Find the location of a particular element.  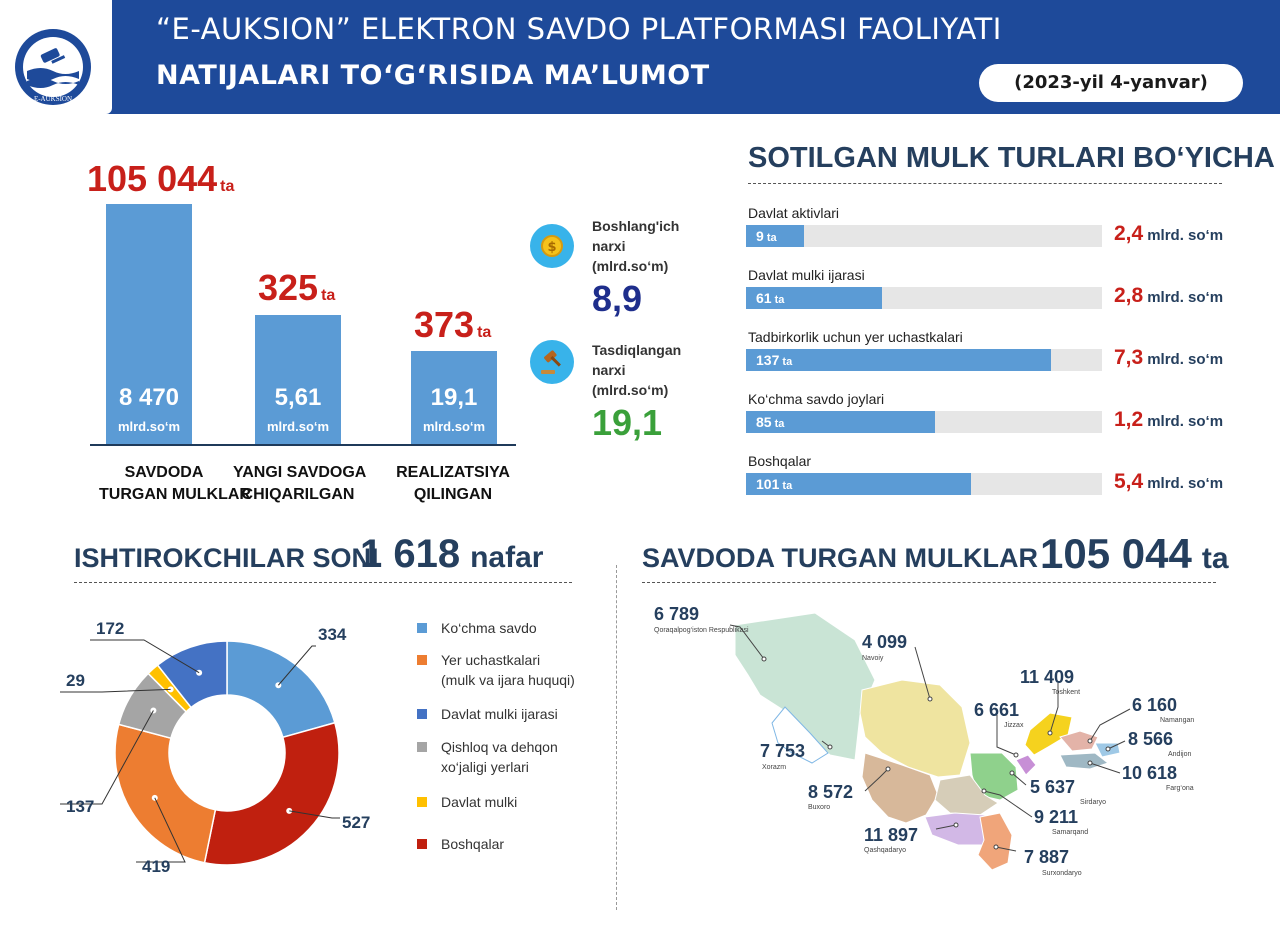

svg-text: Qashqadaryo is located at coordinates (885, 850).